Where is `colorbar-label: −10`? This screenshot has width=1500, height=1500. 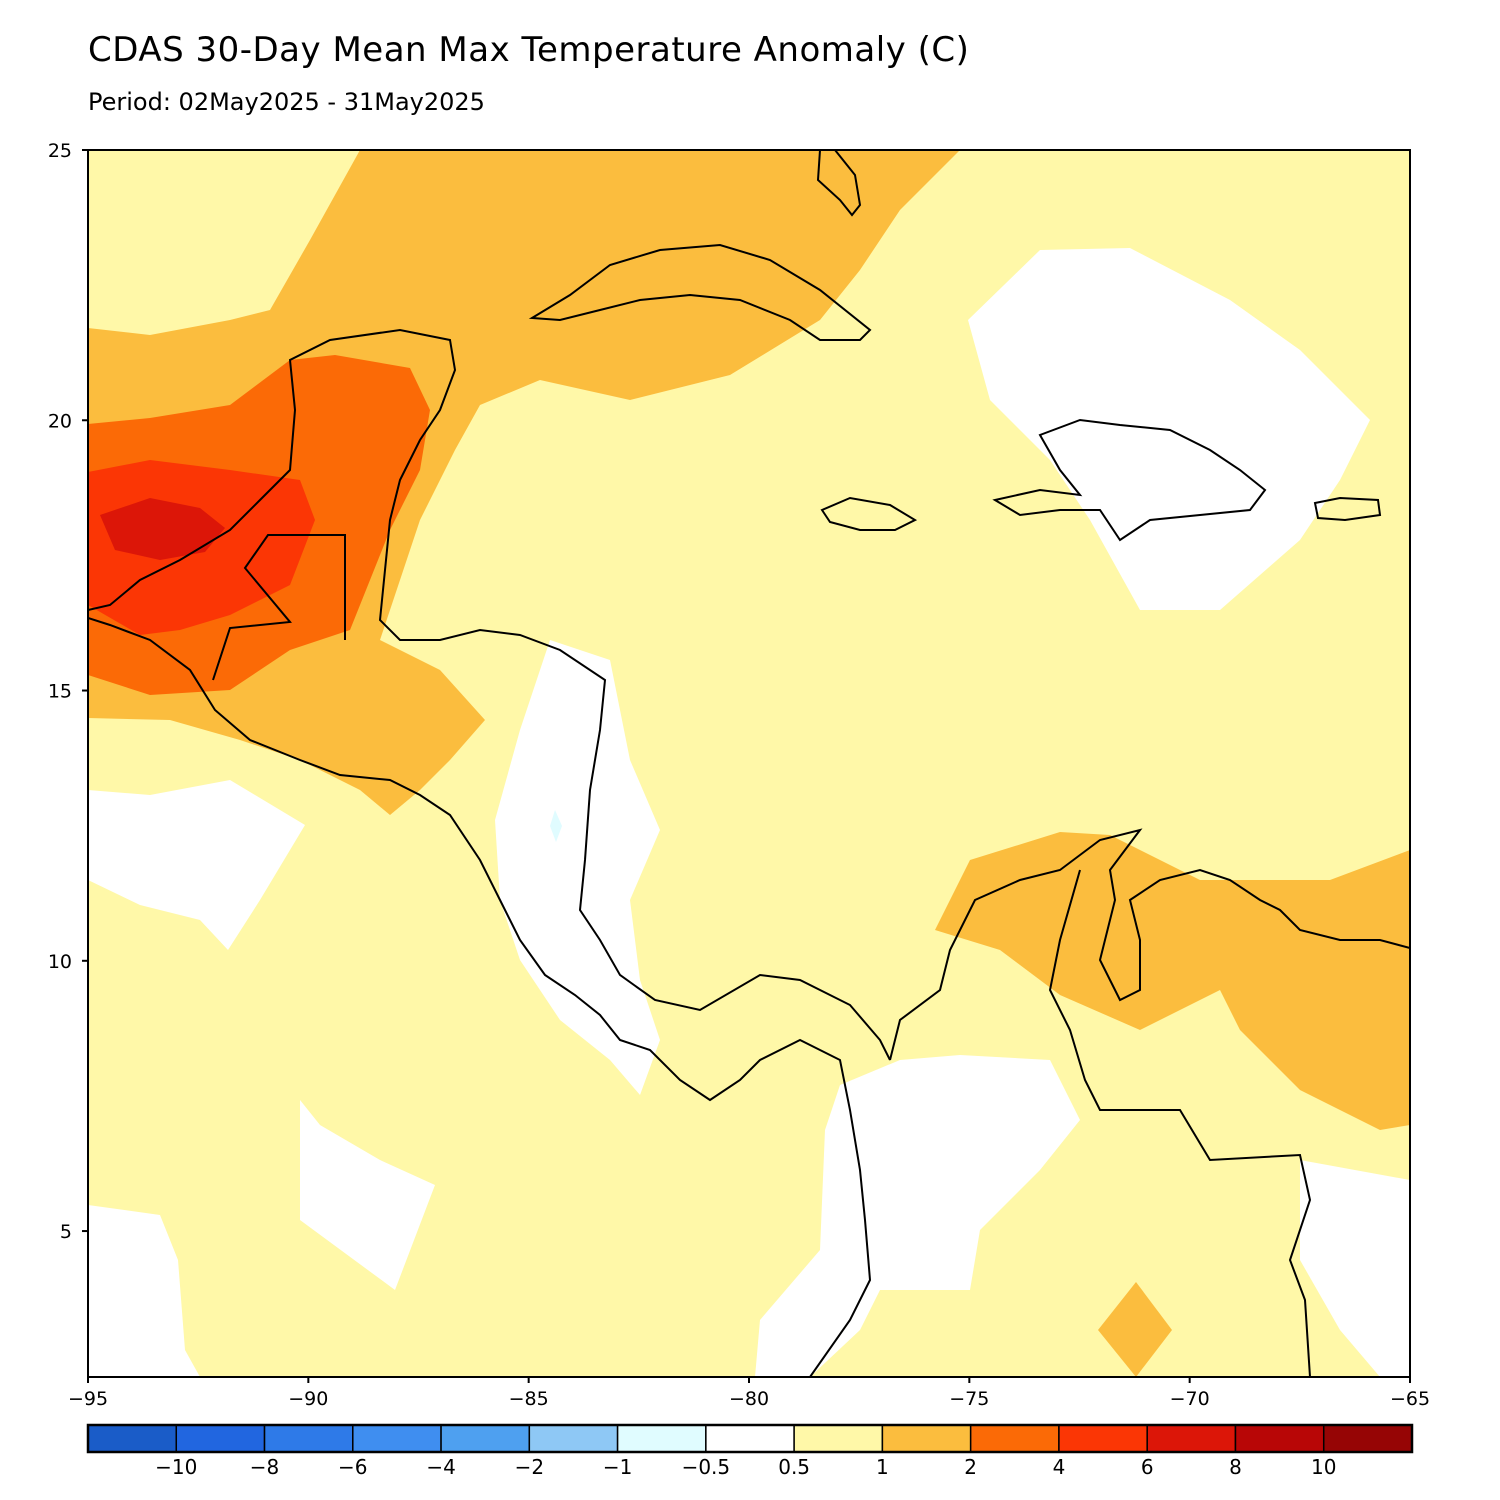 colorbar-label: −10 is located at coordinates (176, 1467).